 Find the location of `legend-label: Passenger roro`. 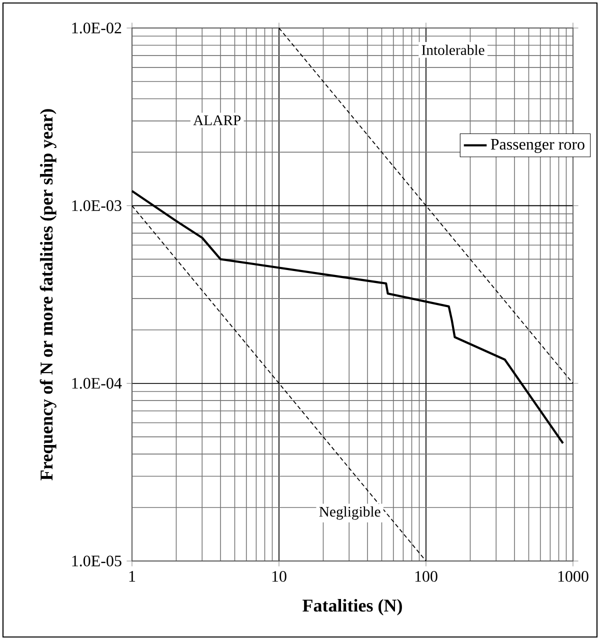

legend-label: Passenger roro is located at coordinates (537, 146).